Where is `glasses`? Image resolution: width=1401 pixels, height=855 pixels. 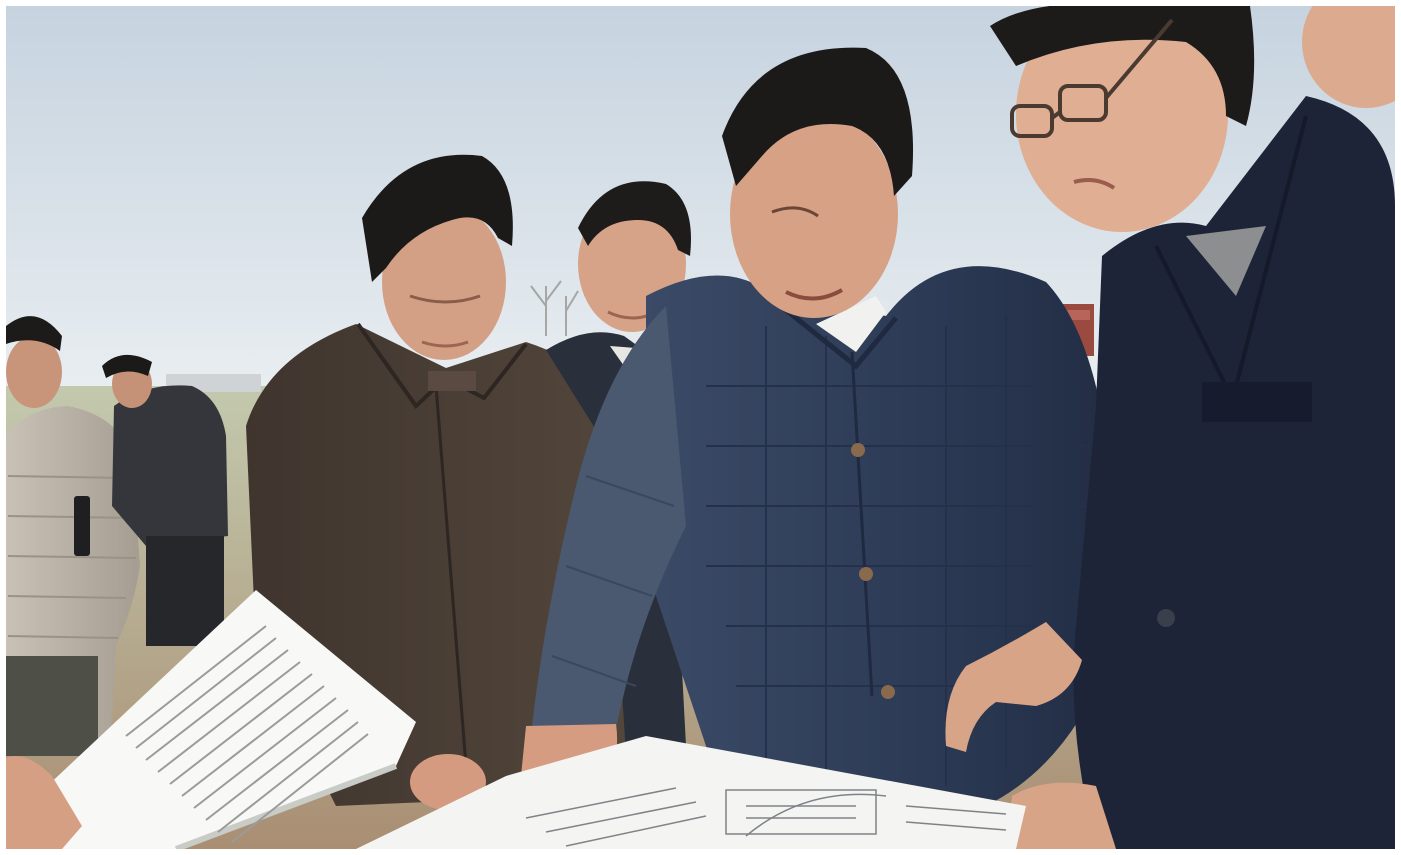
glasses is located at coordinates (1092, 78).